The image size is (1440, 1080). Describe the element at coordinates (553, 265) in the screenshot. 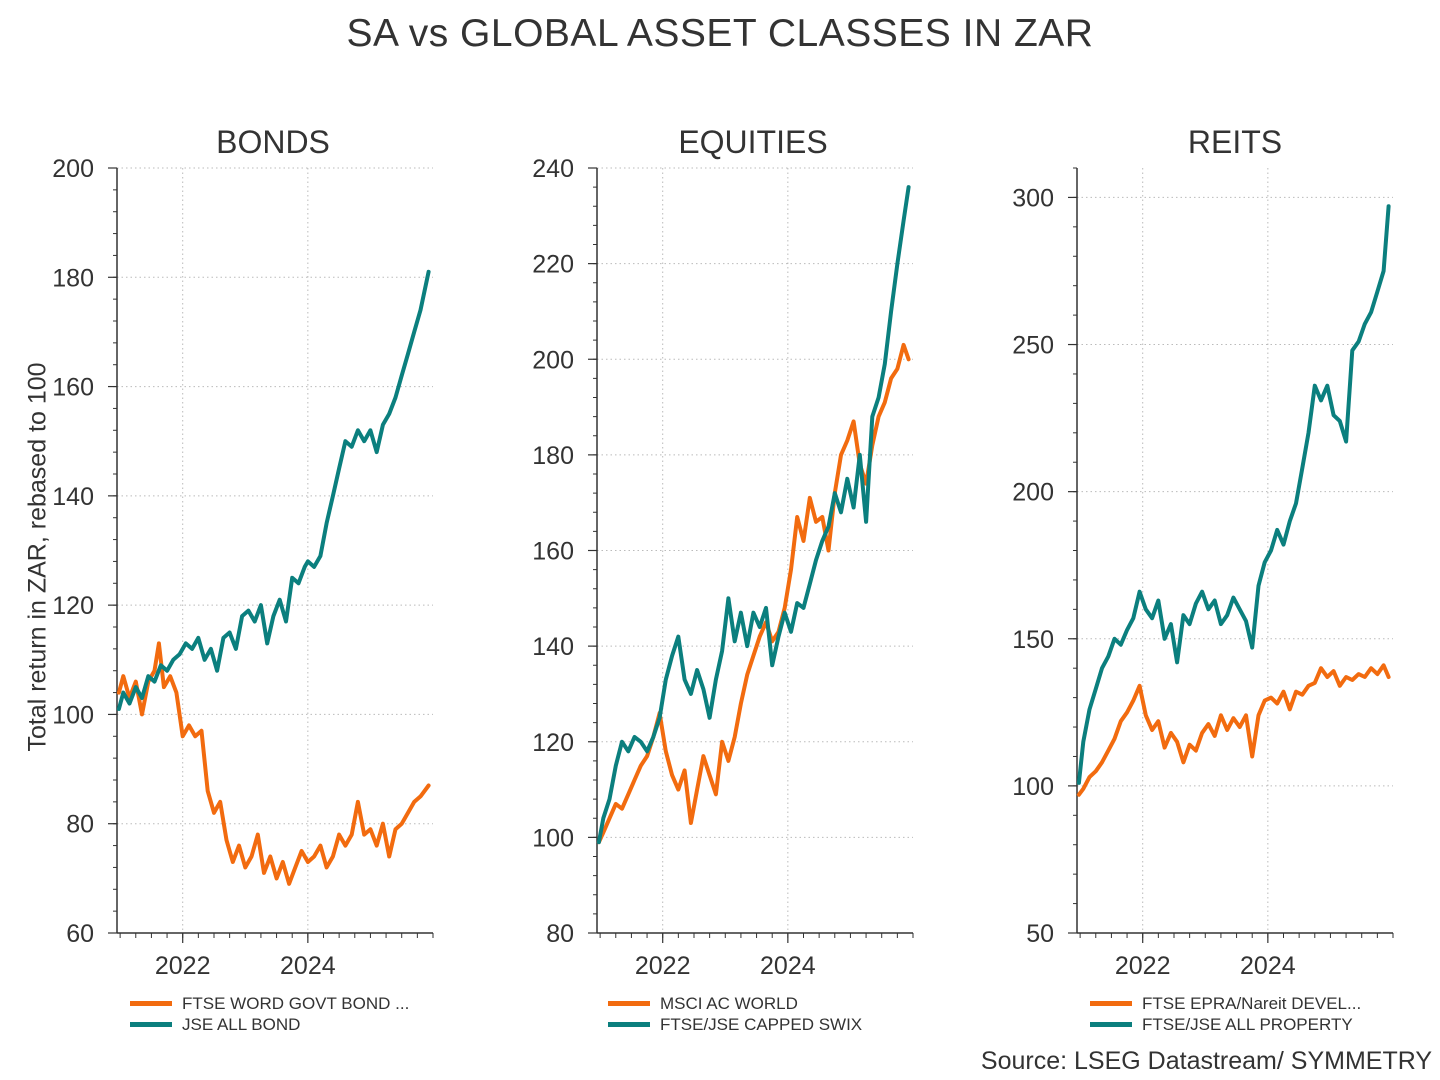

I see `y-tick-label: 220` at that location.